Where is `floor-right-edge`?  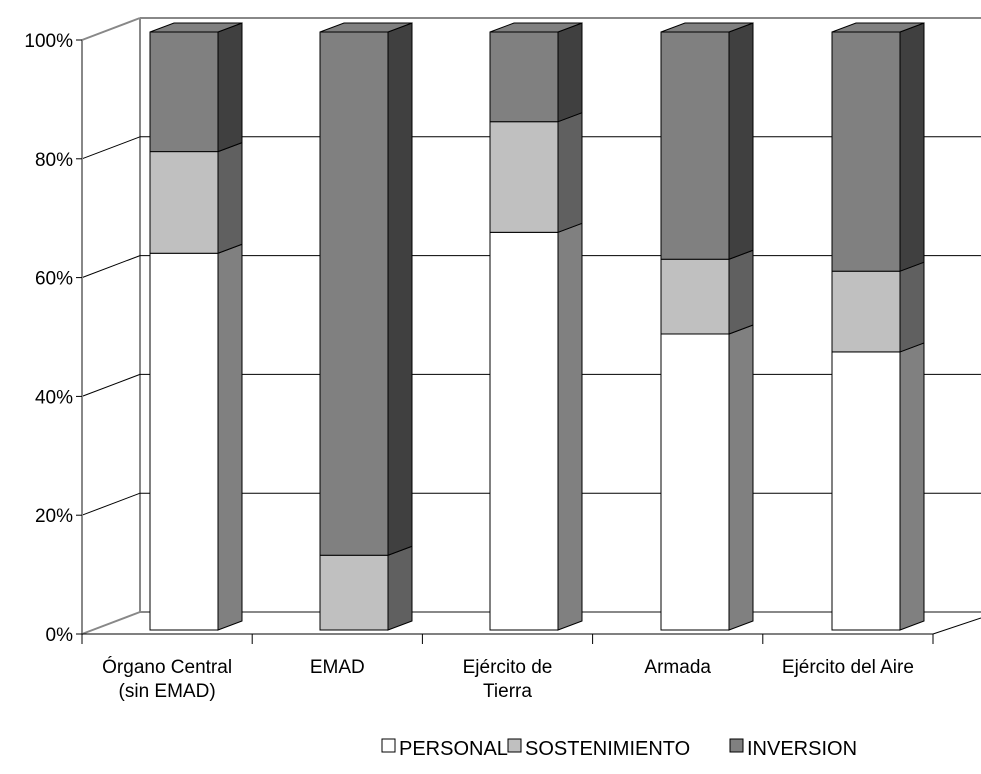
floor-right-edge is located at coordinates (956, 626).